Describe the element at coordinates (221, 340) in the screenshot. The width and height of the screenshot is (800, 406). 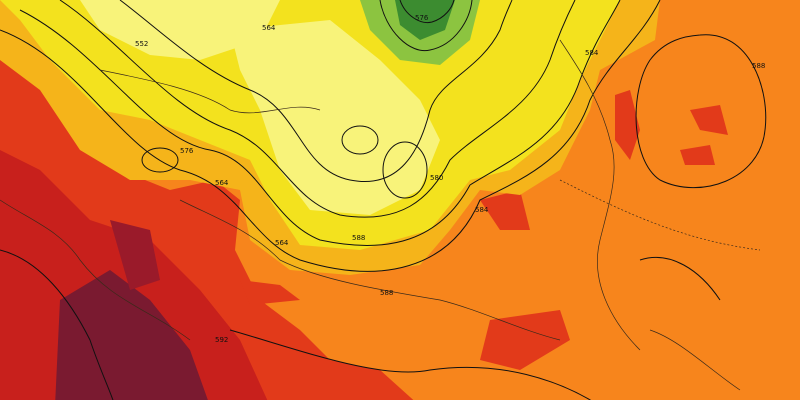
I see `contour-label: 592` at that location.